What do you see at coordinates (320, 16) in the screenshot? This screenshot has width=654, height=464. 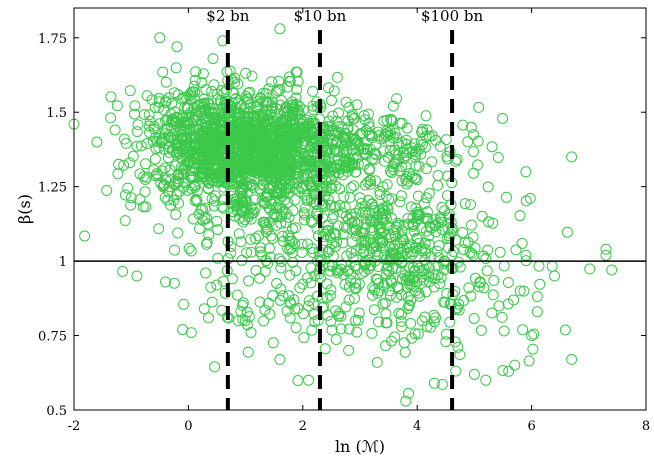 I see `threshold-label-1: $10 bn` at bounding box center [320, 16].